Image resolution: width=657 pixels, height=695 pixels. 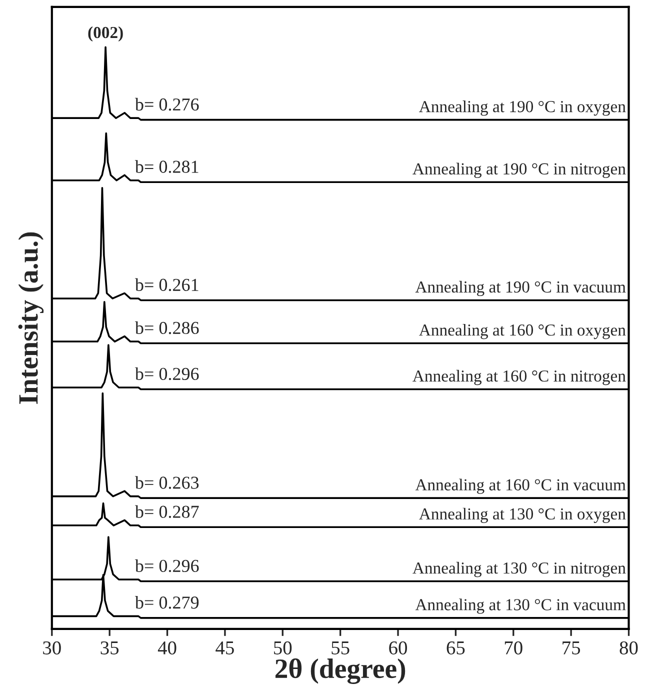 I want to click on x-tick-label: 80, so click(x=629, y=647).